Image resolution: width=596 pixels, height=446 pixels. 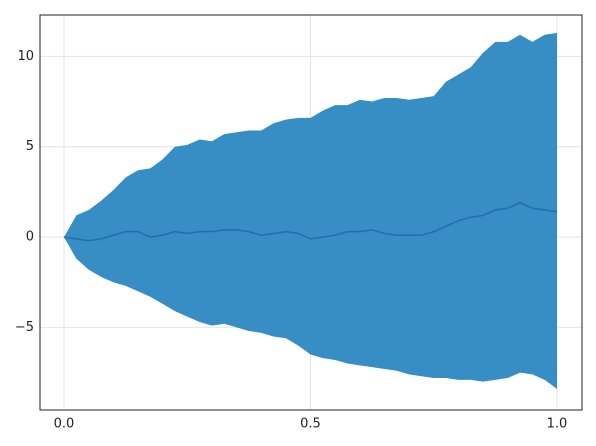 What do you see at coordinates (30, 146) in the screenshot?
I see `y-tick-label: 5` at bounding box center [30, 146].